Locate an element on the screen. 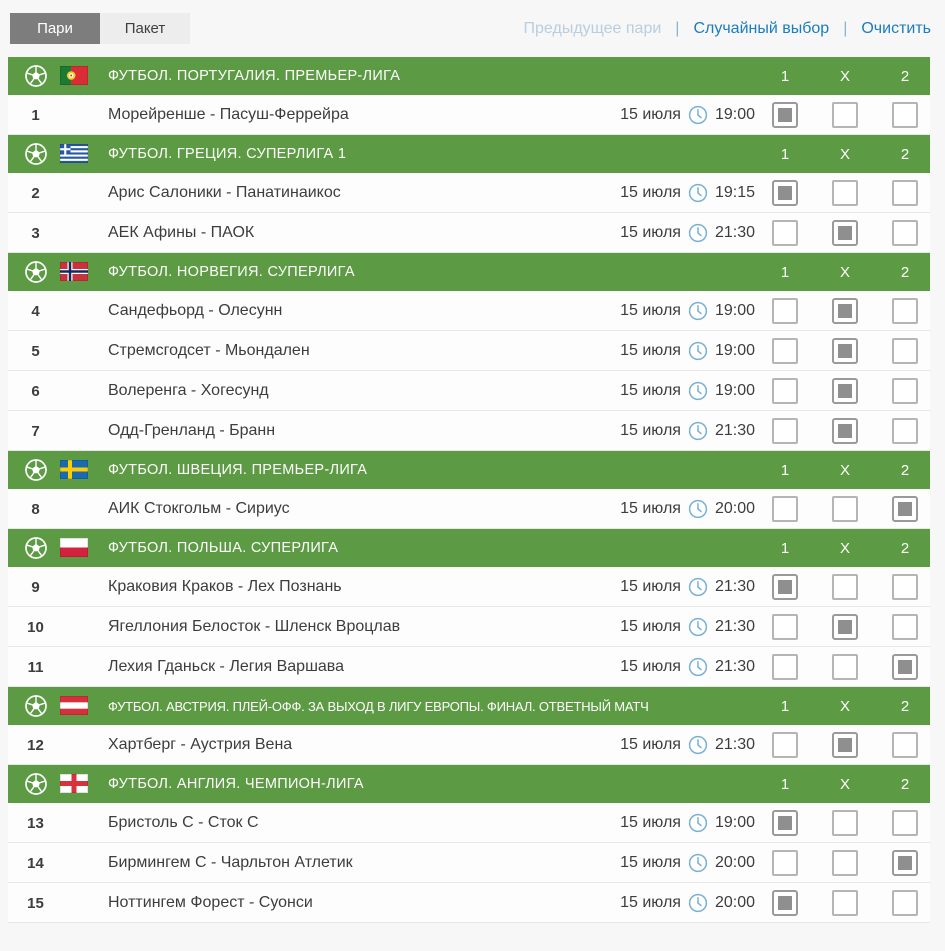 This screenshot has height=951, width=945. previous-bet-link: Предыдущее пари is located at coordinates (592, 28).